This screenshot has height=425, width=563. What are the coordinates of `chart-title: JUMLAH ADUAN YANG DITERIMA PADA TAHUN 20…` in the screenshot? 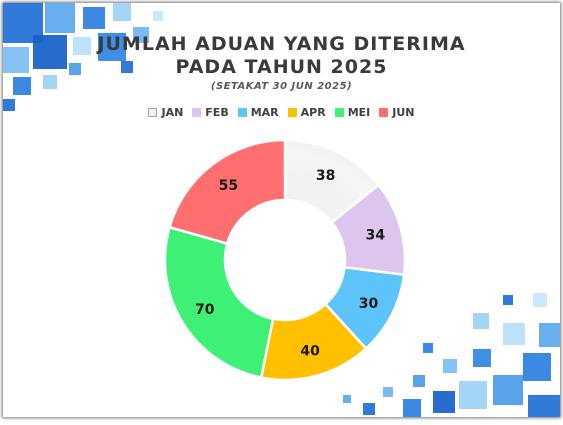 It's located at (281, 56).